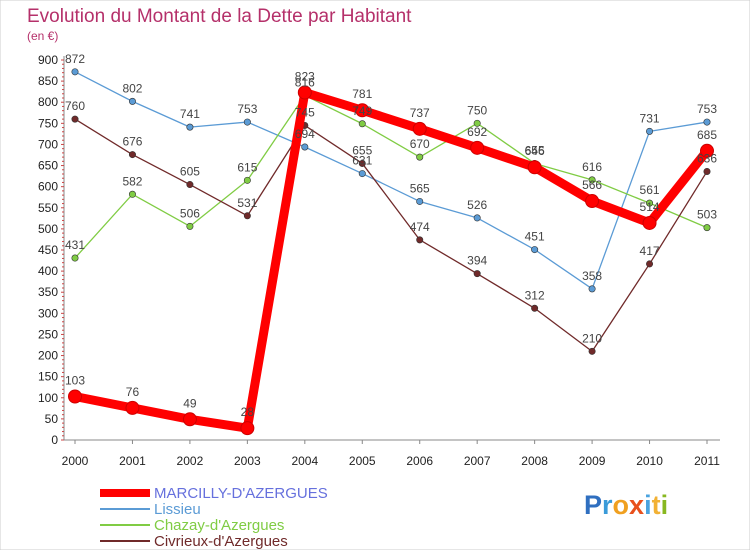 This screenshot has width=750, height=550. Describe the element at coordinates (665, 505) in the screenshot. I see `logo-letter: i` at that location.